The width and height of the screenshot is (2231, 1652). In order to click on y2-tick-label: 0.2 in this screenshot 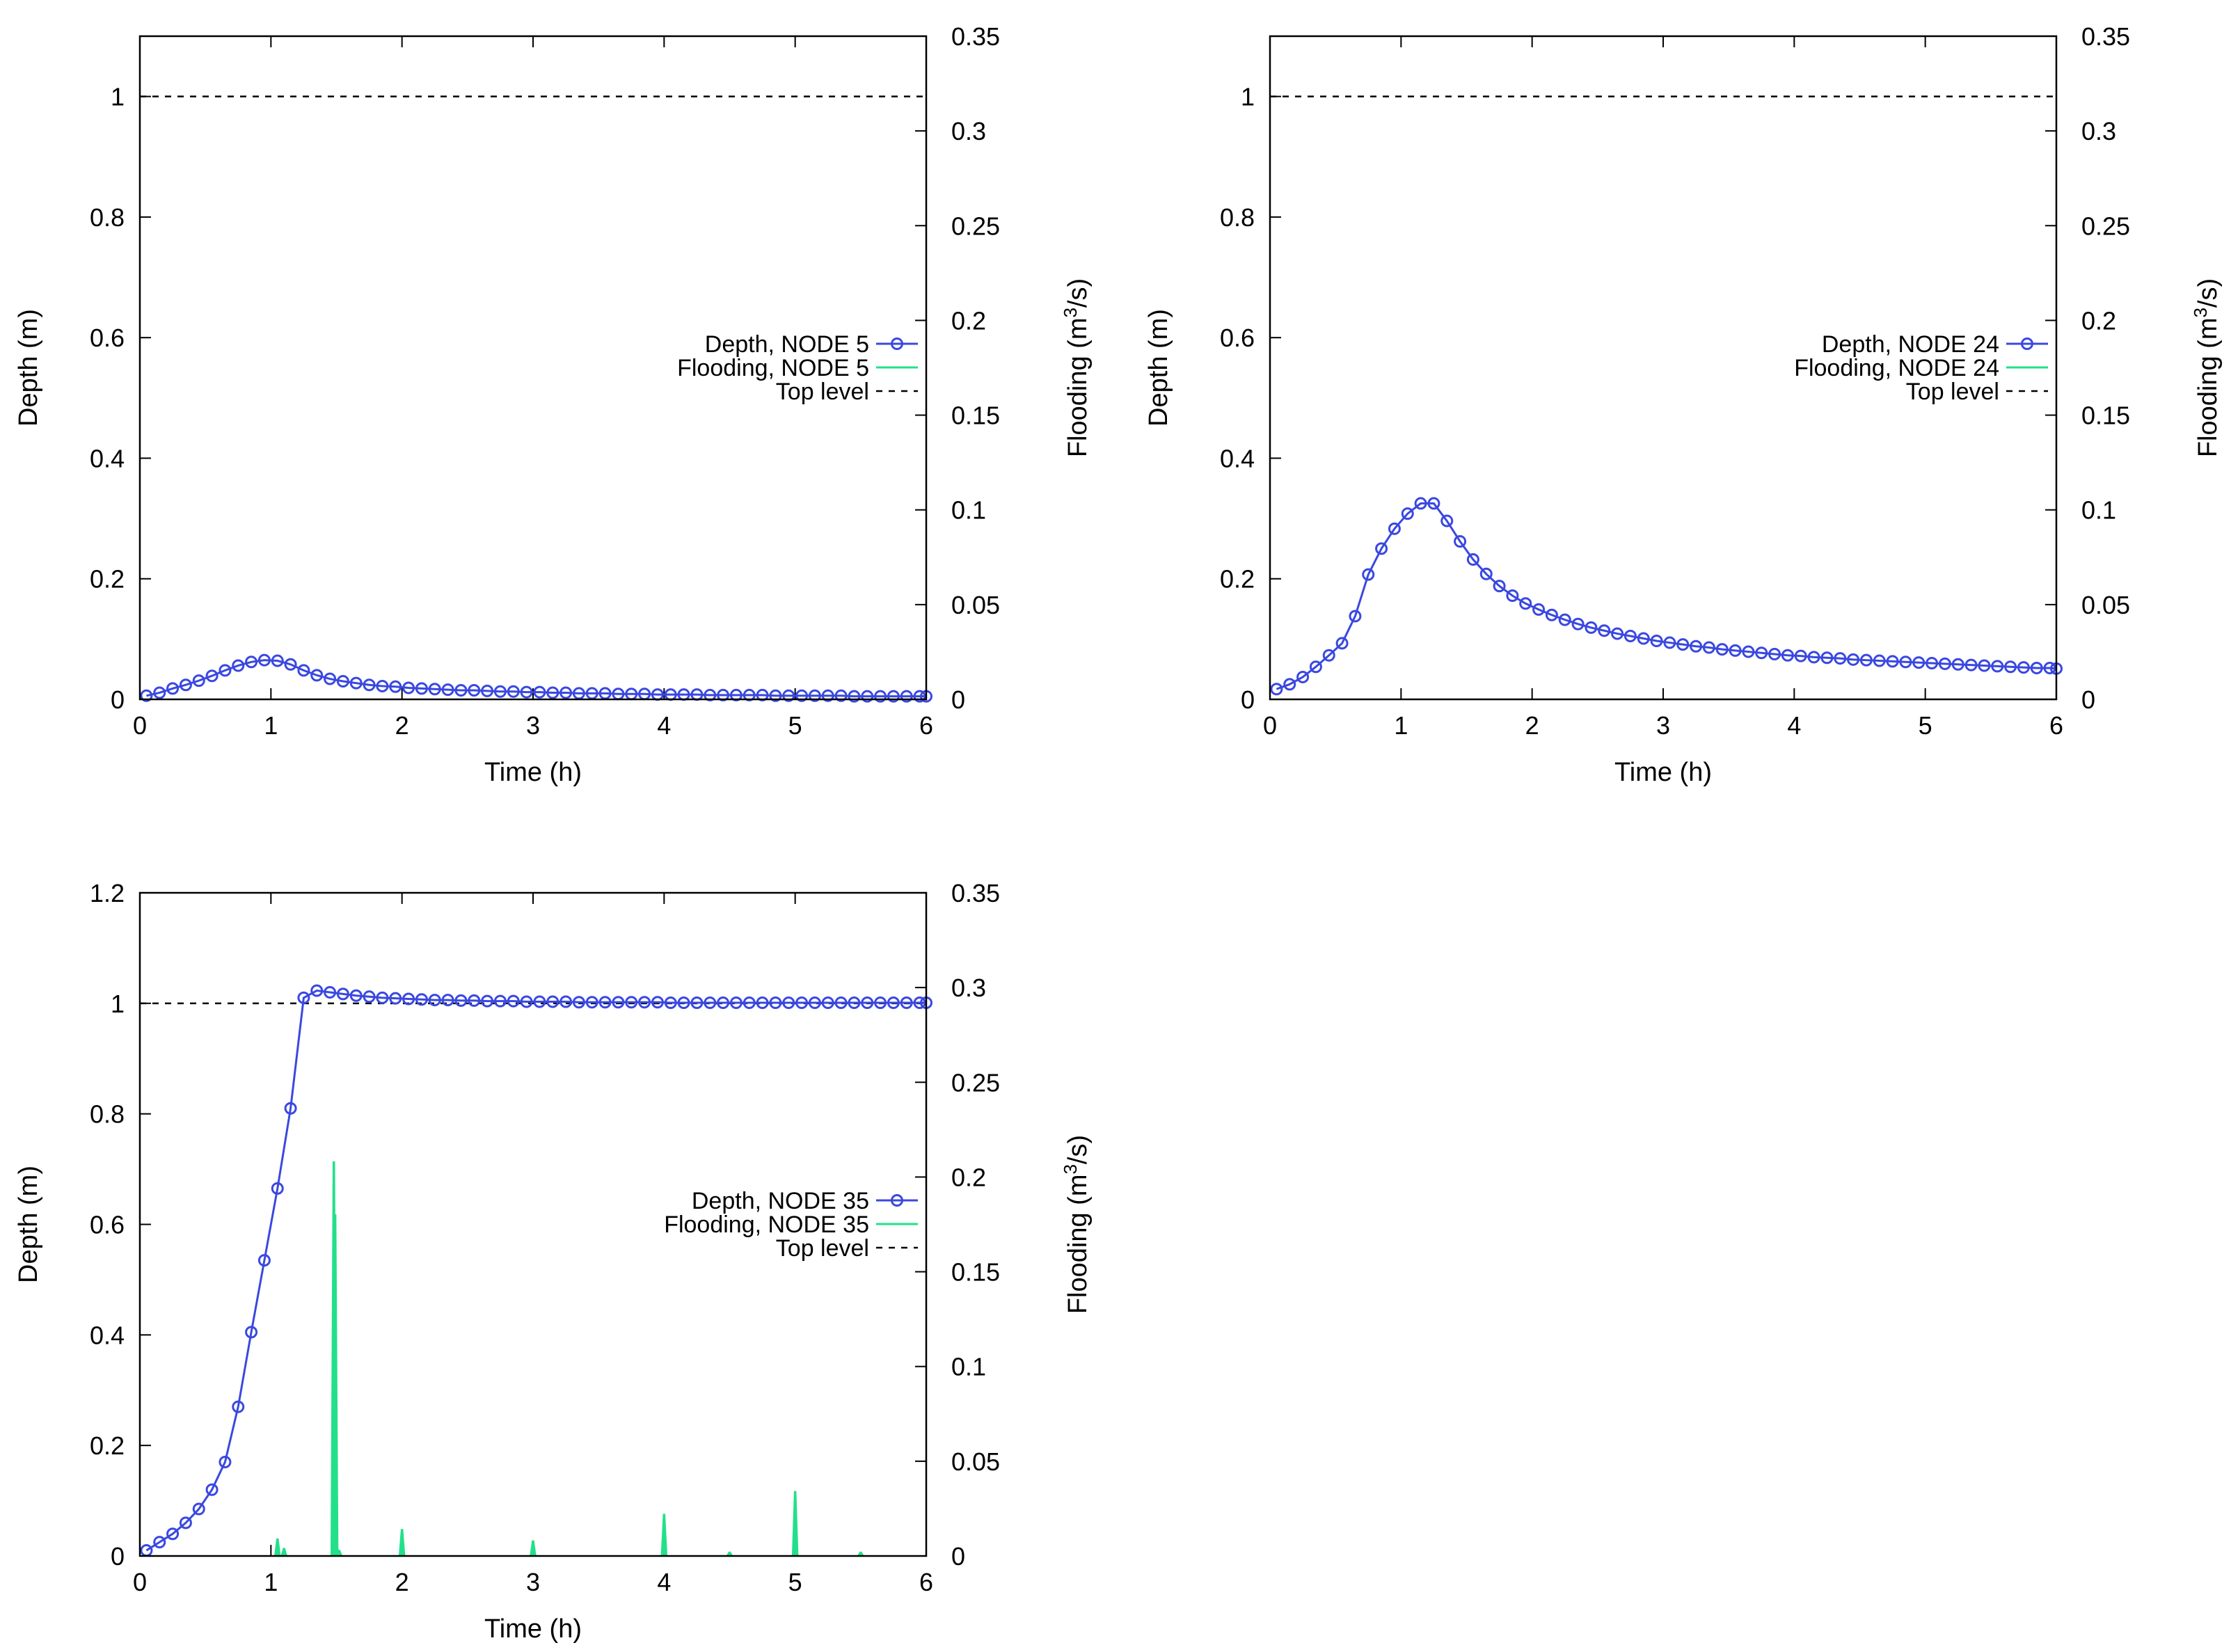, I will do `click(968, 320)`.